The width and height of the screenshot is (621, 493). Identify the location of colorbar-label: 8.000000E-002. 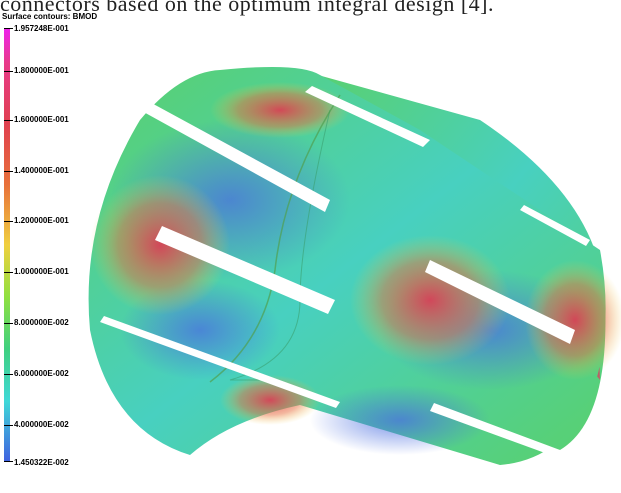
(41, 322).